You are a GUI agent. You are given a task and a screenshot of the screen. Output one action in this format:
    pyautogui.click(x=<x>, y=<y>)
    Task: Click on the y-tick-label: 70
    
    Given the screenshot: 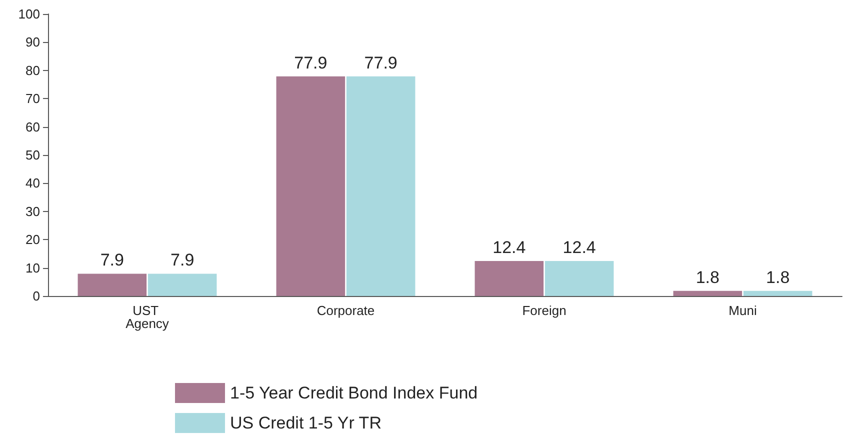 What is the action you would take?
    pyautogui.click(x=33, y=98)
    